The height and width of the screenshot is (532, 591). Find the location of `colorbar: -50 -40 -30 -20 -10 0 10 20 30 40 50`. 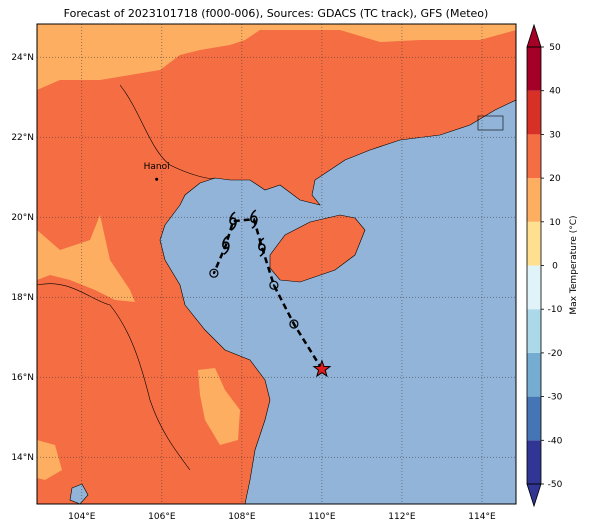

colorbar: -50 -40 -30 -20 -10 0 10 20 30 40 50 is located at coordinates (544, 265).